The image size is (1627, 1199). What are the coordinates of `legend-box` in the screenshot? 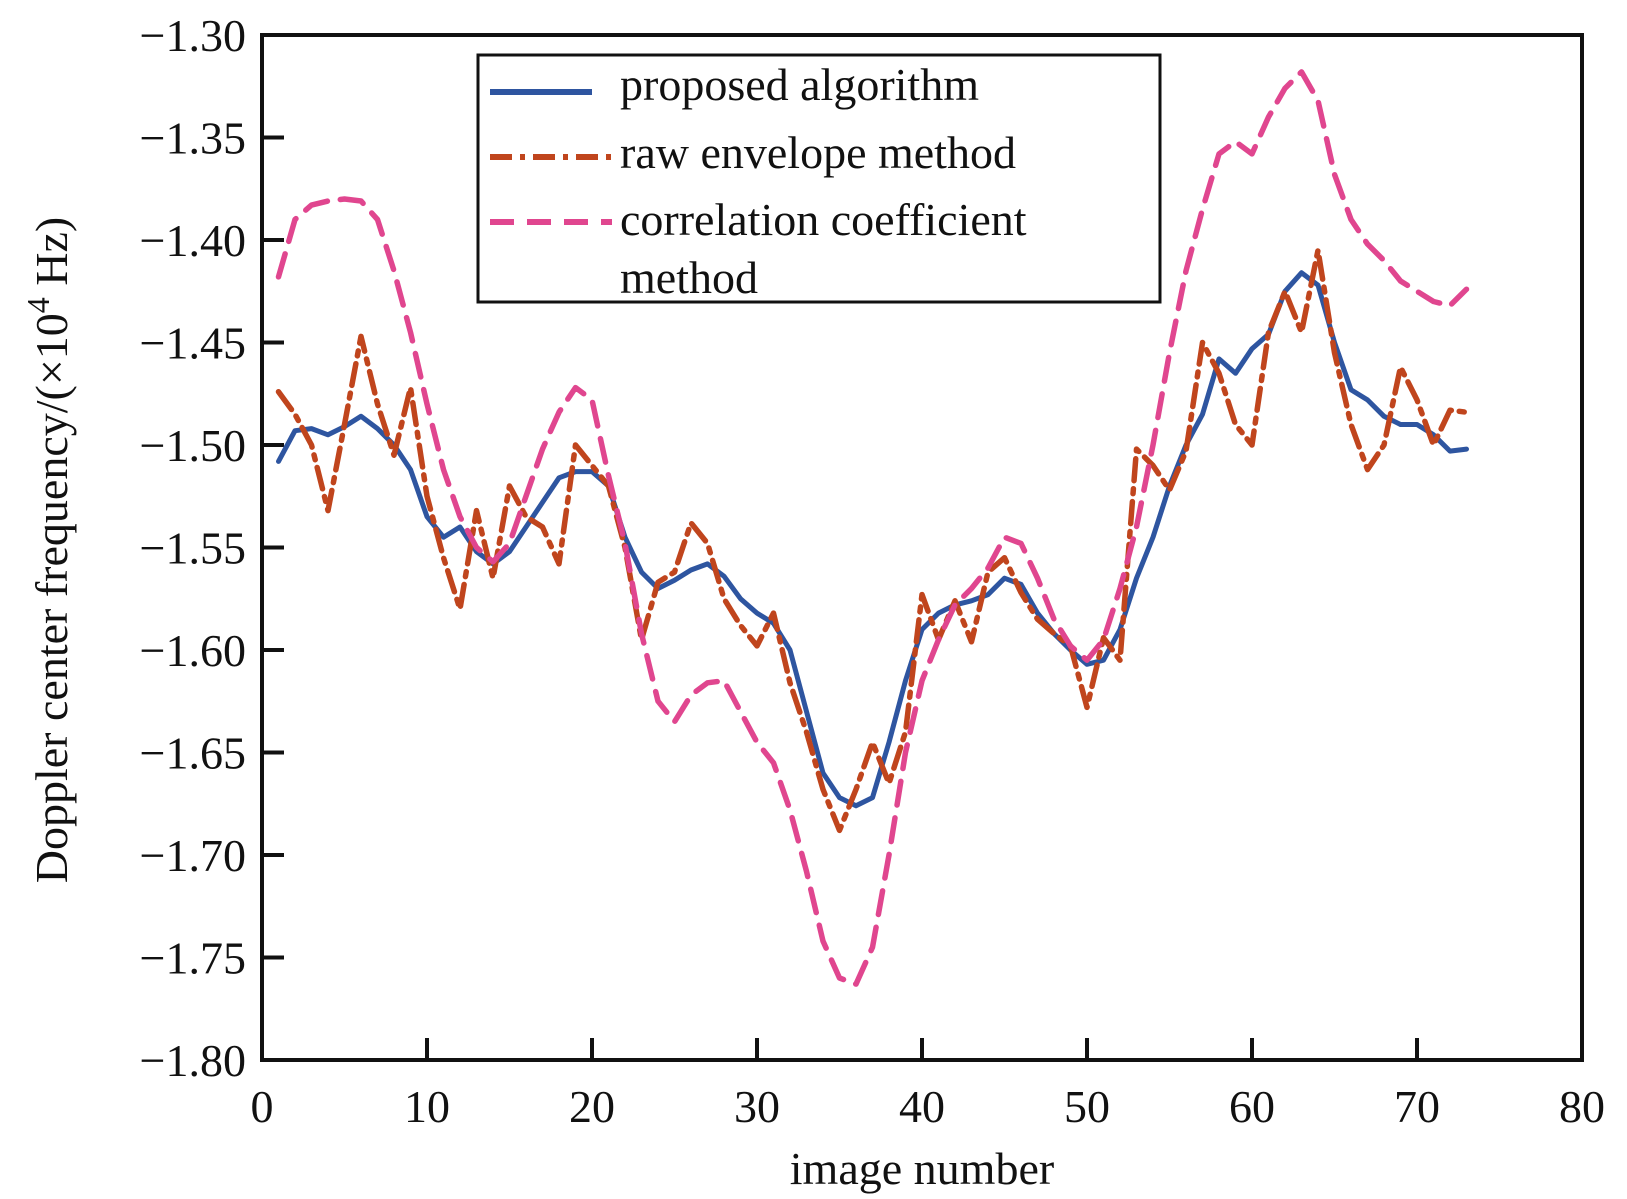 It's located at (819, 178).